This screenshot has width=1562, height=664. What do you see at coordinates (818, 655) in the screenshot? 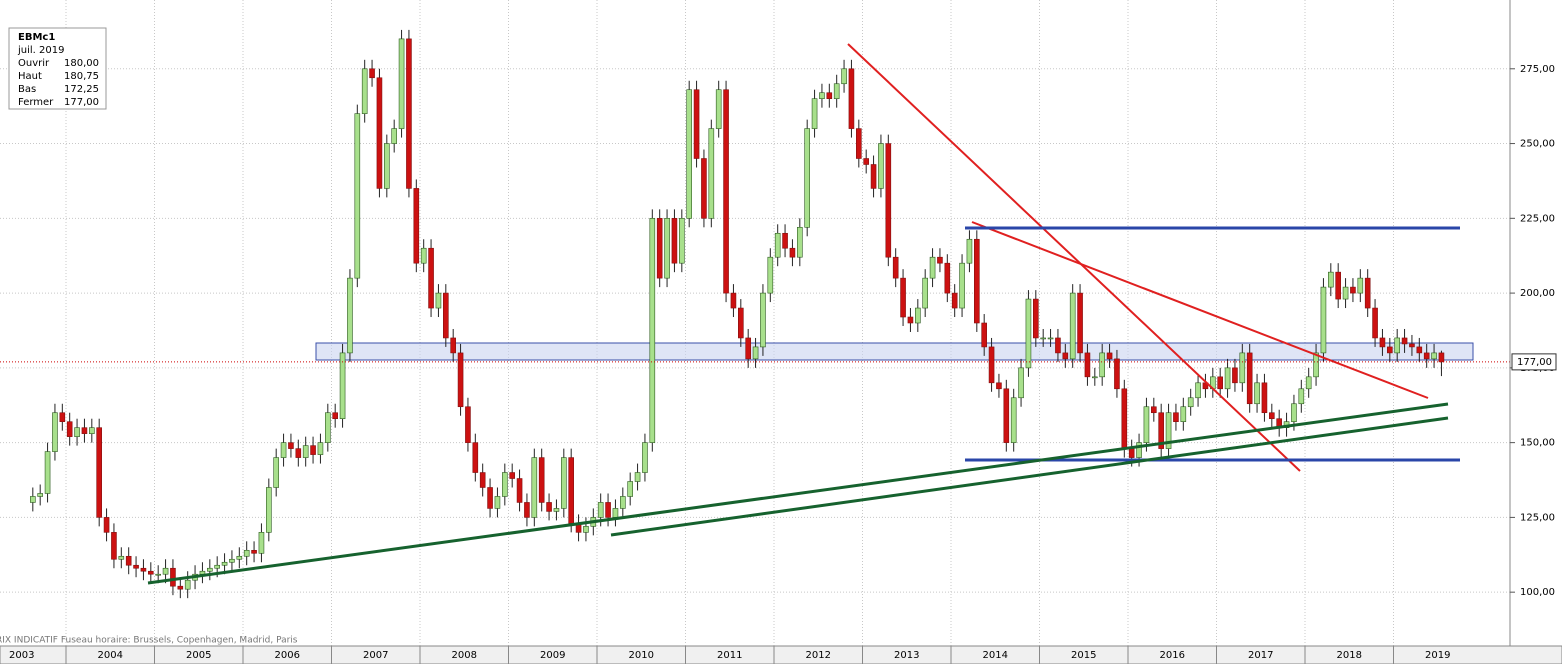
I see `x-tick-label: 2012` at bounding box center [818, 655].